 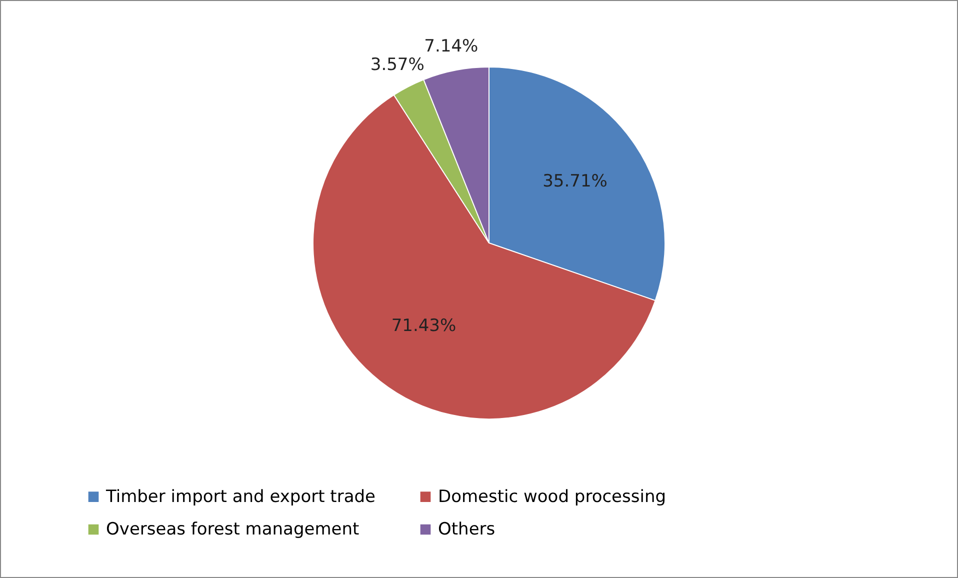 What do you see at coordinates (233, 530) in the screenshot?
I see `legend-label: Overseas forest management` at bounding box center [233, 530].